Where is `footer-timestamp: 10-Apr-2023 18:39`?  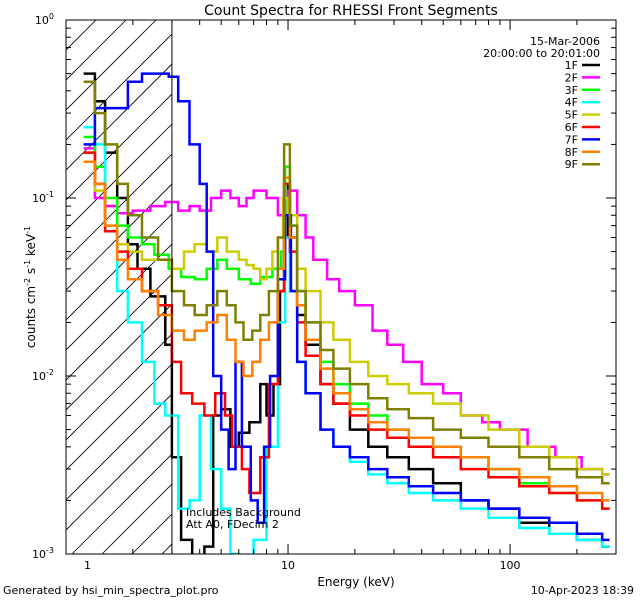 footer-timestamp: 10-Apr-2023 18:39 is located at coordinates (582, 590).